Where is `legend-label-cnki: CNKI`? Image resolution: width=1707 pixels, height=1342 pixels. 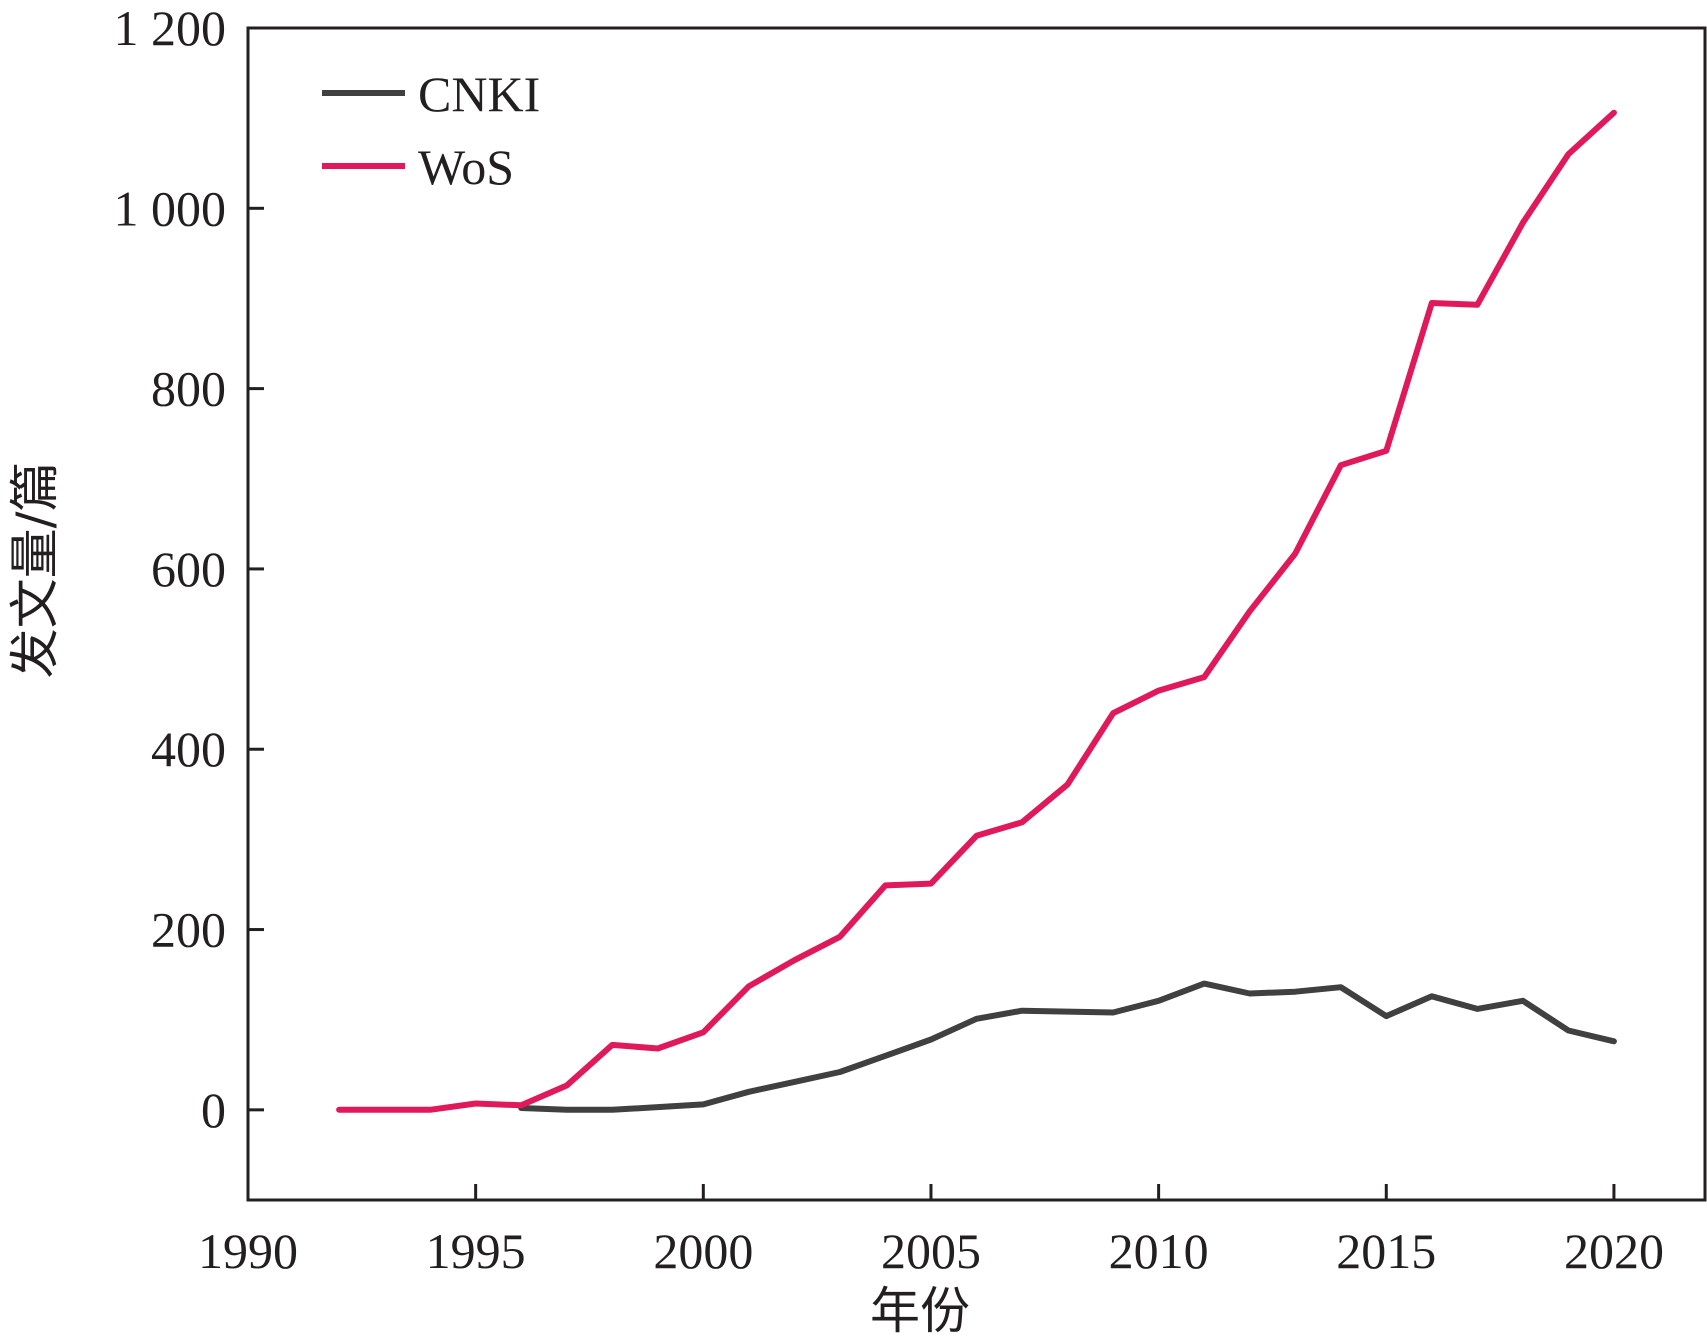 legend-label-cnki: CNKI is located at coordinates (479, 94).